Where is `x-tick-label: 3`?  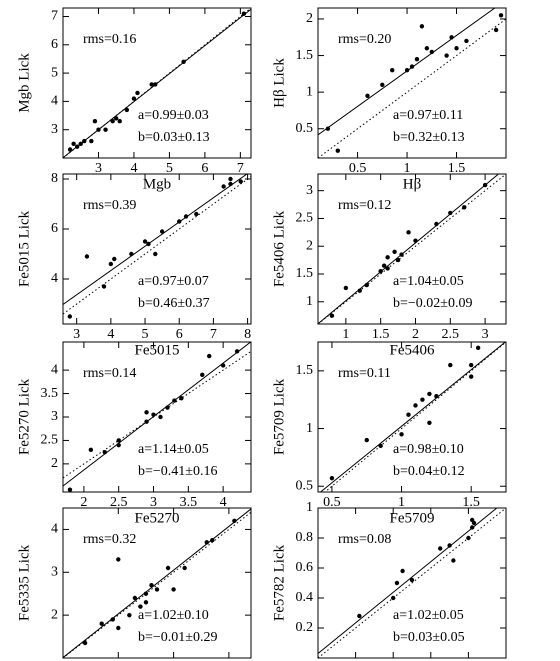 x-tick-label: 3 is located at coordinates (98, 168).